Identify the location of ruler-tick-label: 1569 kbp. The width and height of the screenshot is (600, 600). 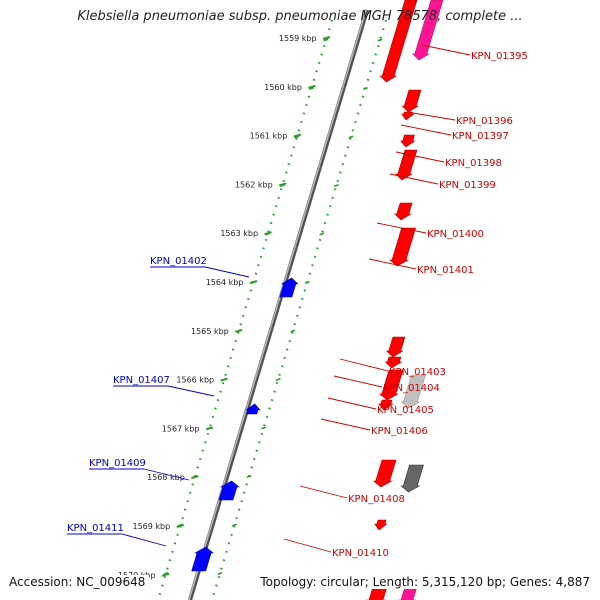
(151, 526).